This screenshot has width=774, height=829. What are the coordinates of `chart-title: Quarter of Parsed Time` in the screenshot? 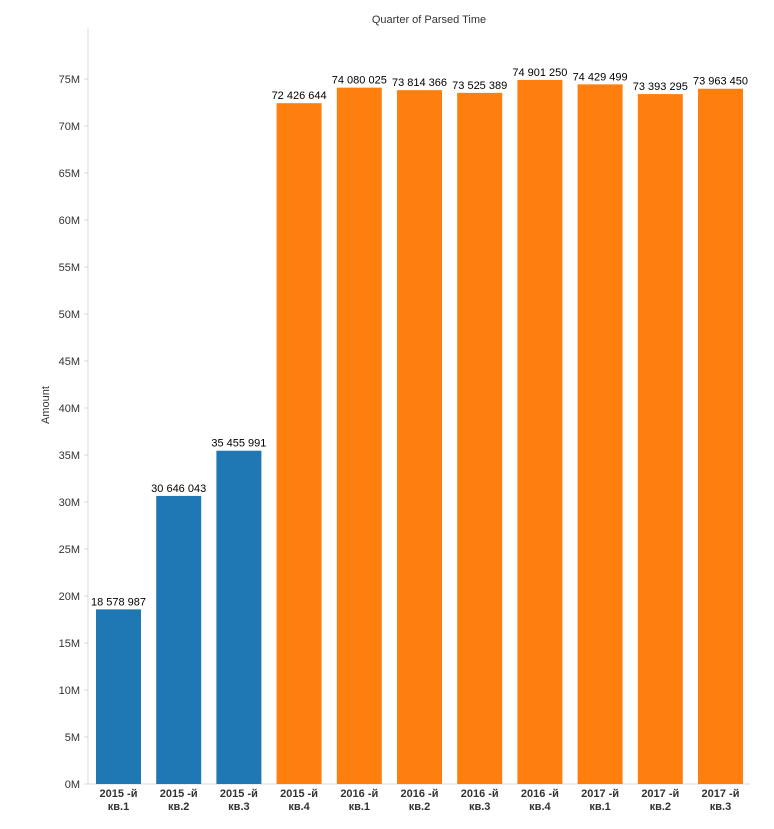 It's located at (429, 20).